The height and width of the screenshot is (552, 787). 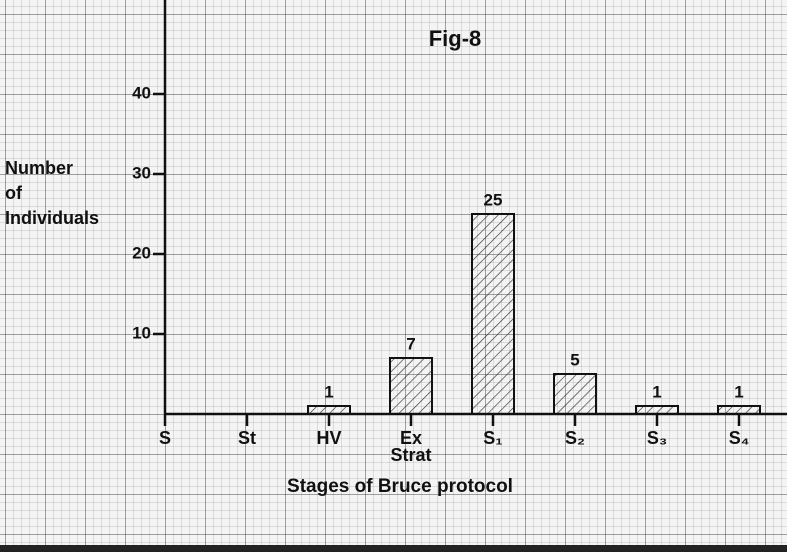 I want to click on x-axis-label: Stages of Bruce protocol, so click(x=400, y=486).